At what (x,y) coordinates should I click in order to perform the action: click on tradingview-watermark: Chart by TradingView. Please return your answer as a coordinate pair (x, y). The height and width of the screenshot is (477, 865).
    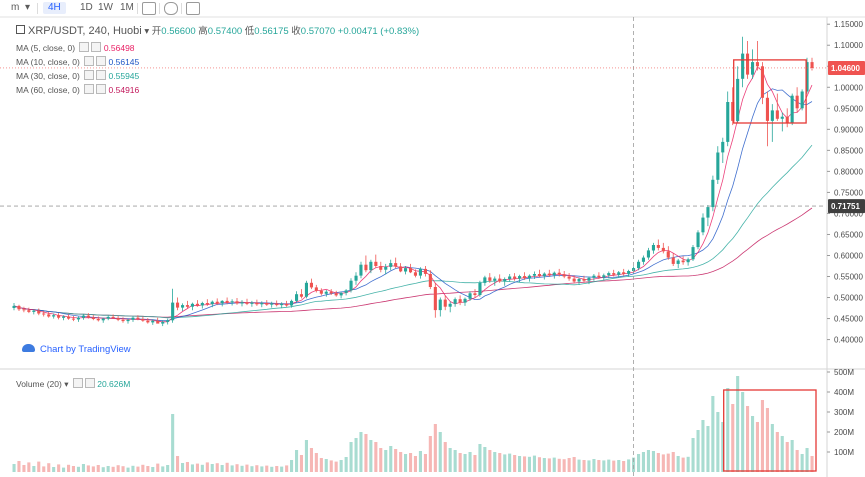
    Looking at the image, I should click on (76, 349).